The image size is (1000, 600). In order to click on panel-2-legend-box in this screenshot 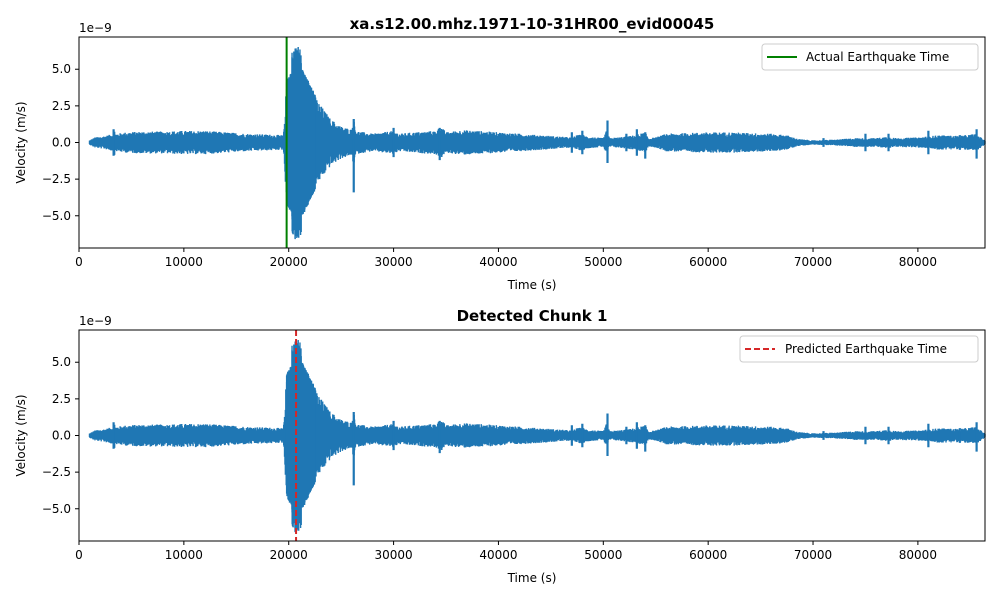, I will do `click(859, 349)`.